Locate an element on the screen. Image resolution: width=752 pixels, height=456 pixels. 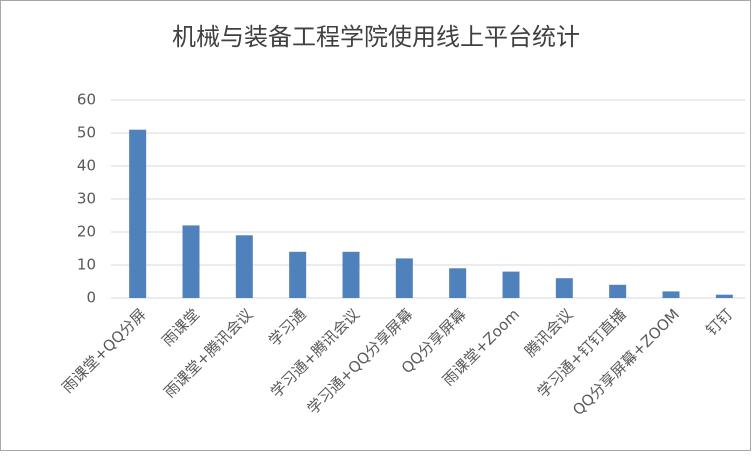
y-tick-label: 0 is located at coordinates (91, 298).